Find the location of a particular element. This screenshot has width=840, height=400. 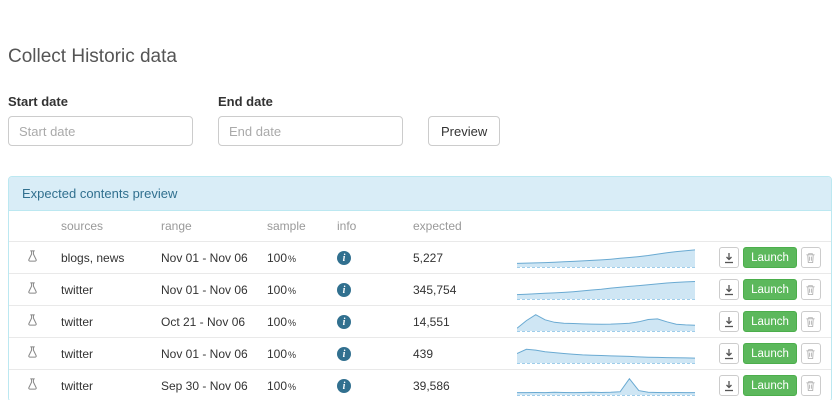

table-row: twitter Sep 30 - Nov 06 100% i 39,586 Launch is located at coordinates (420, 384).